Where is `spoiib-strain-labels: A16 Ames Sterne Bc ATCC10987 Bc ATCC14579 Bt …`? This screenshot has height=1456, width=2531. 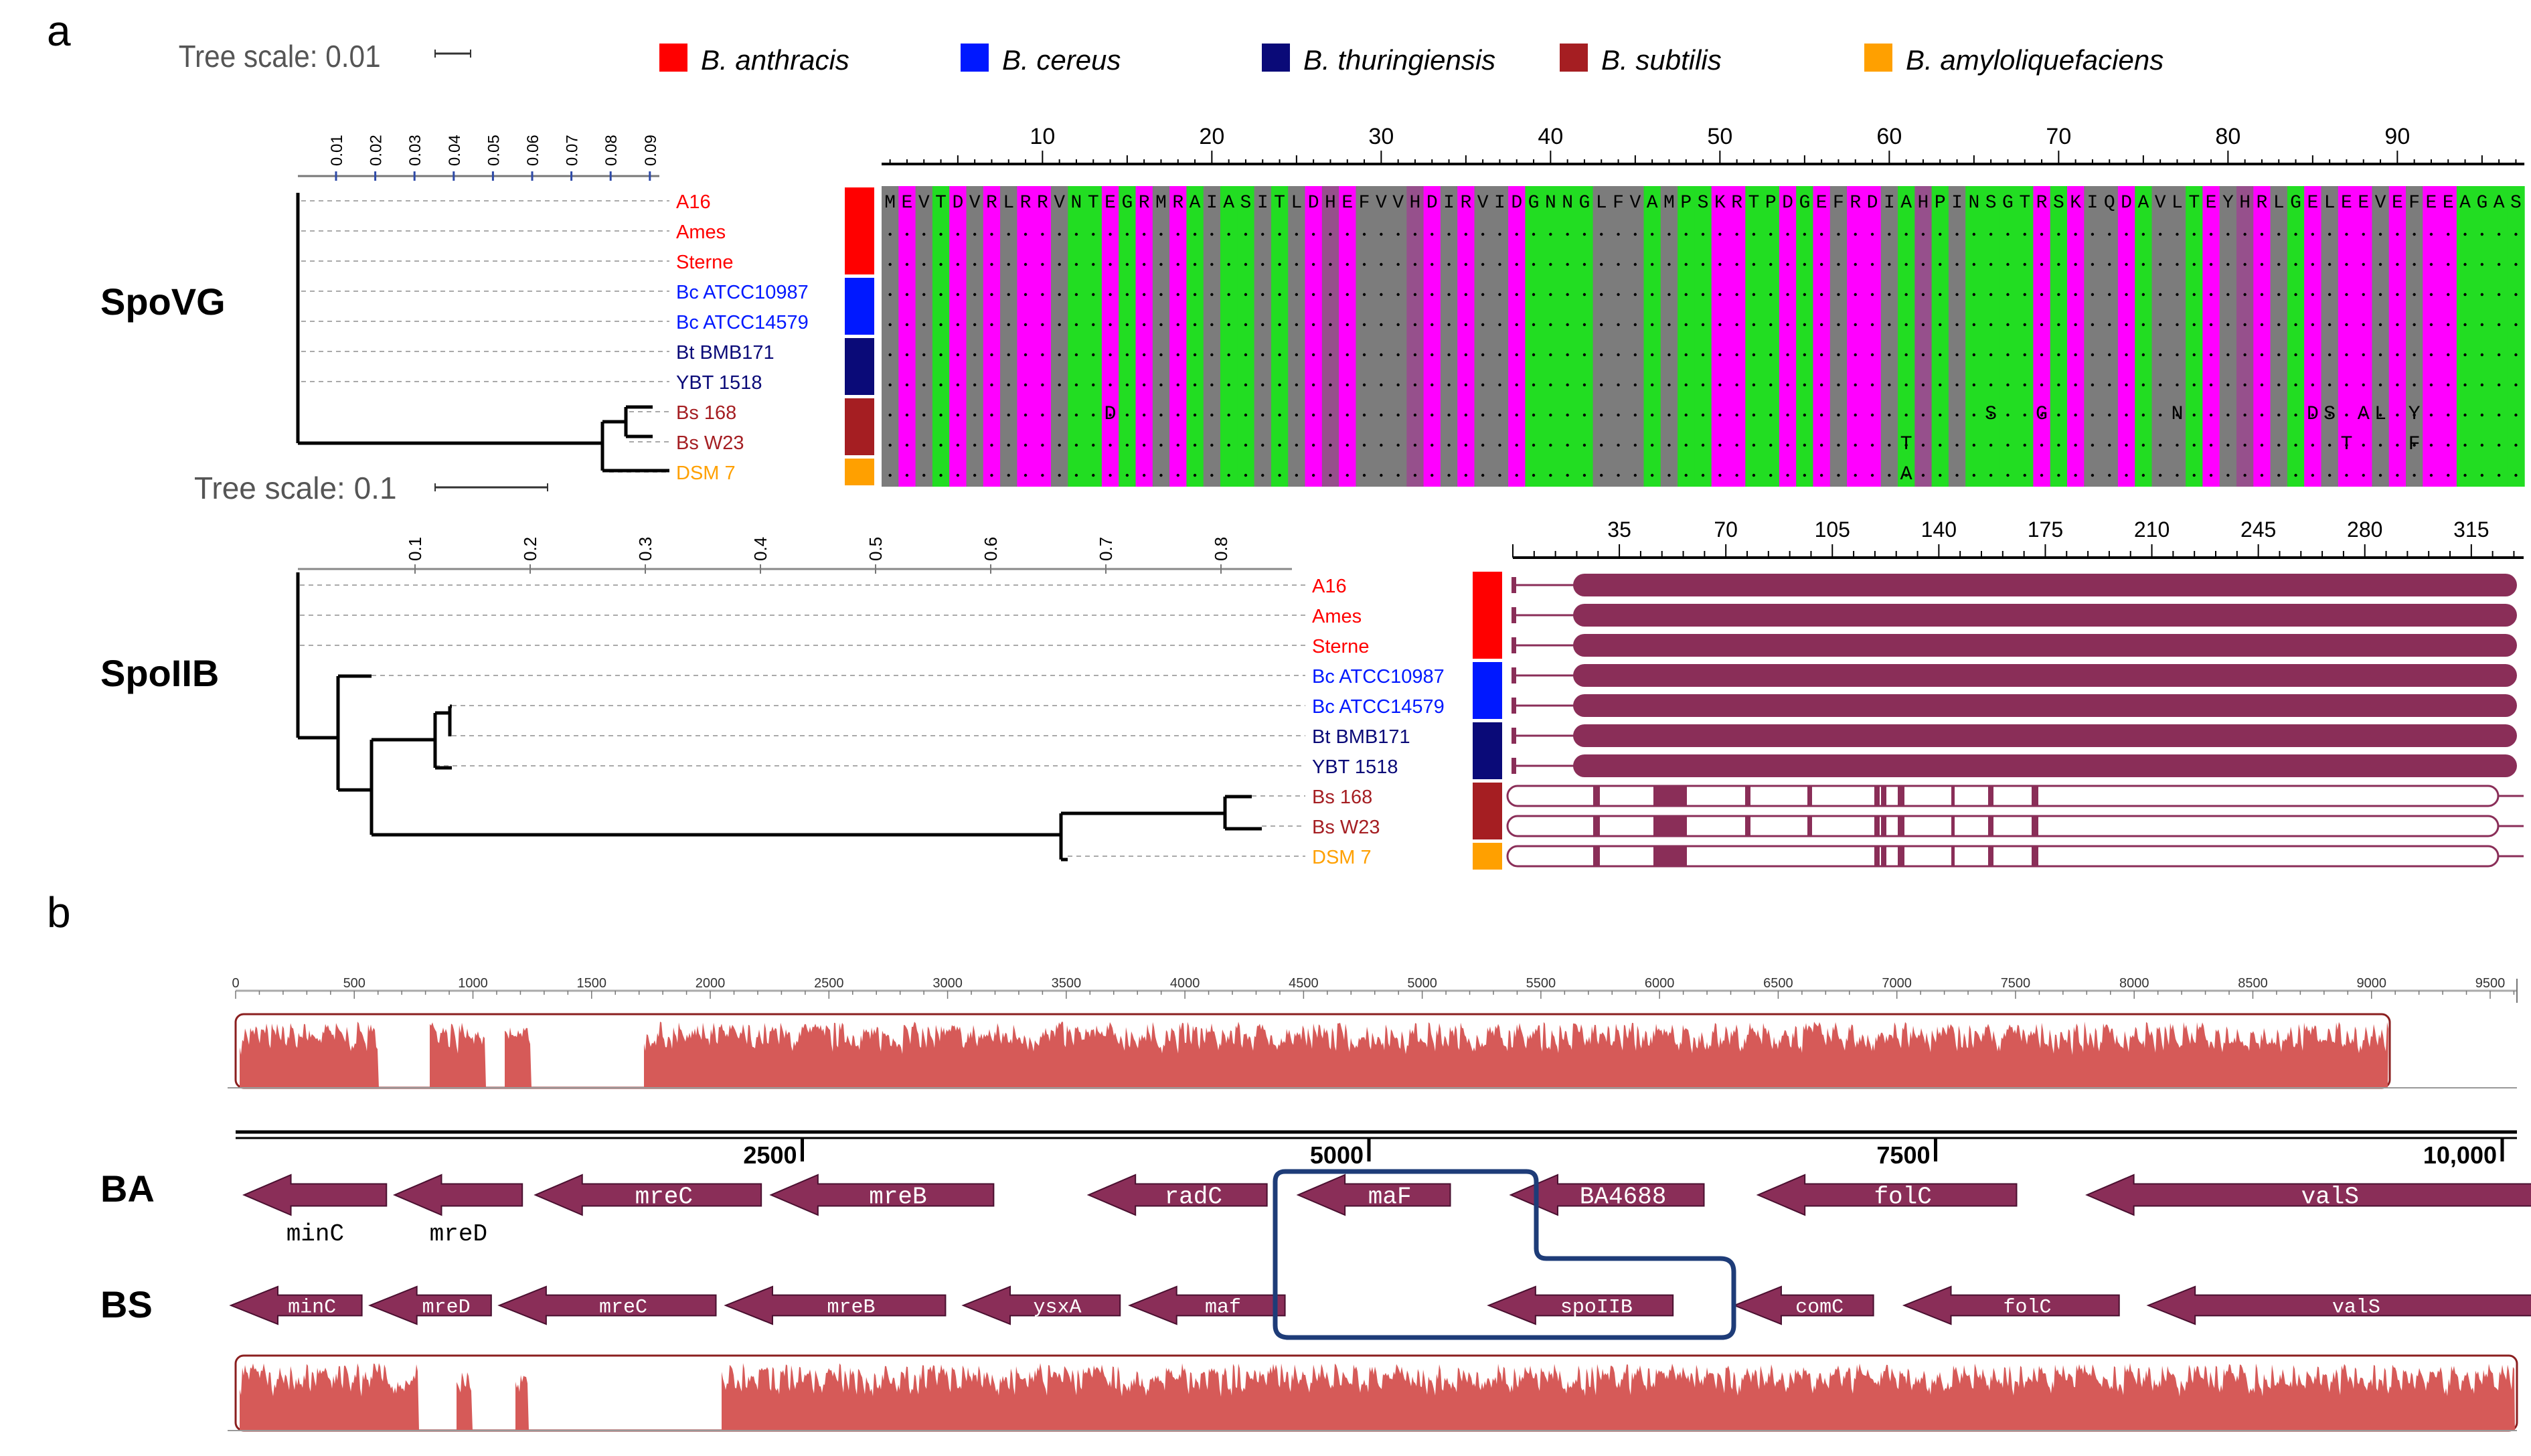
spoiib-strain-labels: A16 Ames Sterne Bc ATCC10987 Bc ATCC14579 Bt … is located at coordinates (1378, 722).